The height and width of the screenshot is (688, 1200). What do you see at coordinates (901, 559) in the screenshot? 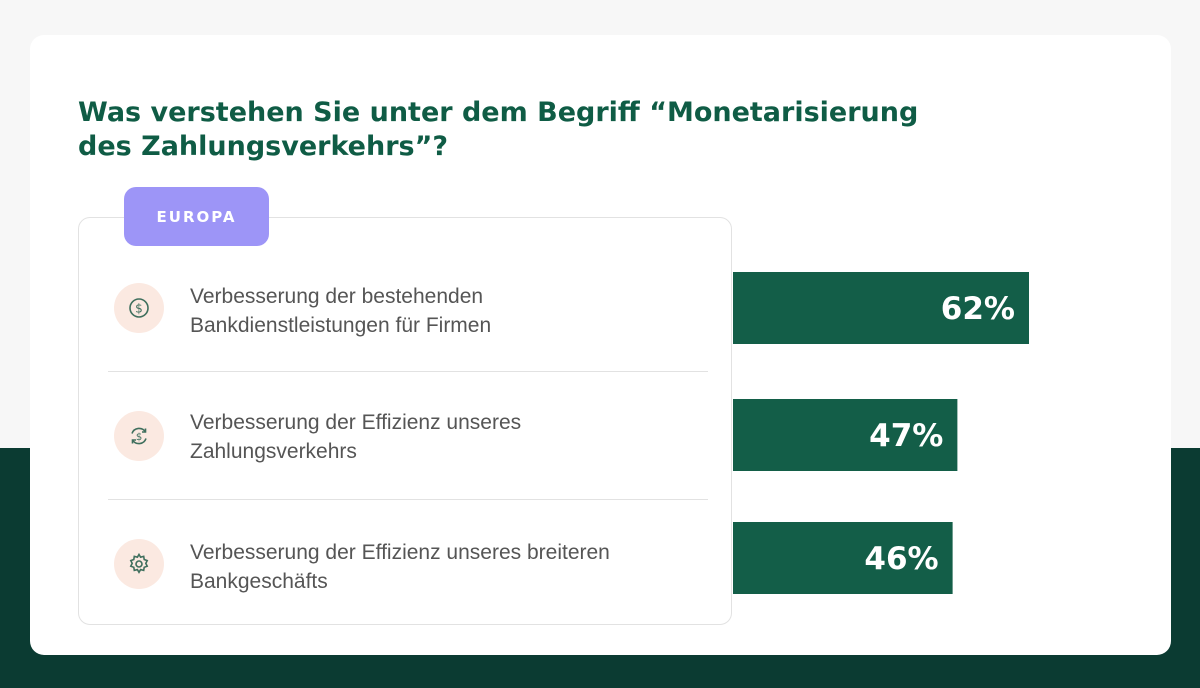
I see `bar-value-label-3: 46%` at bounding box center [901, 559].